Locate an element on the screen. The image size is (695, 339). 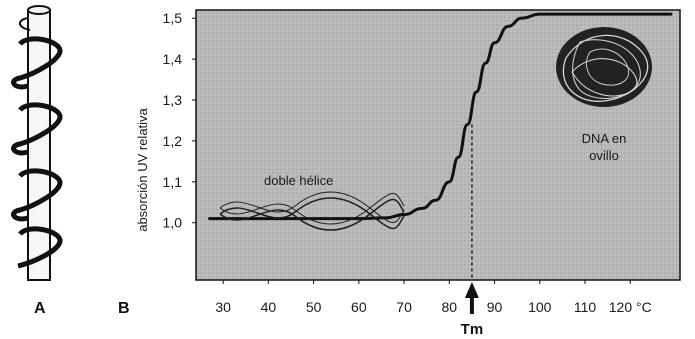
x-tick-label: 120 °C is located at coordinates (630, 307).